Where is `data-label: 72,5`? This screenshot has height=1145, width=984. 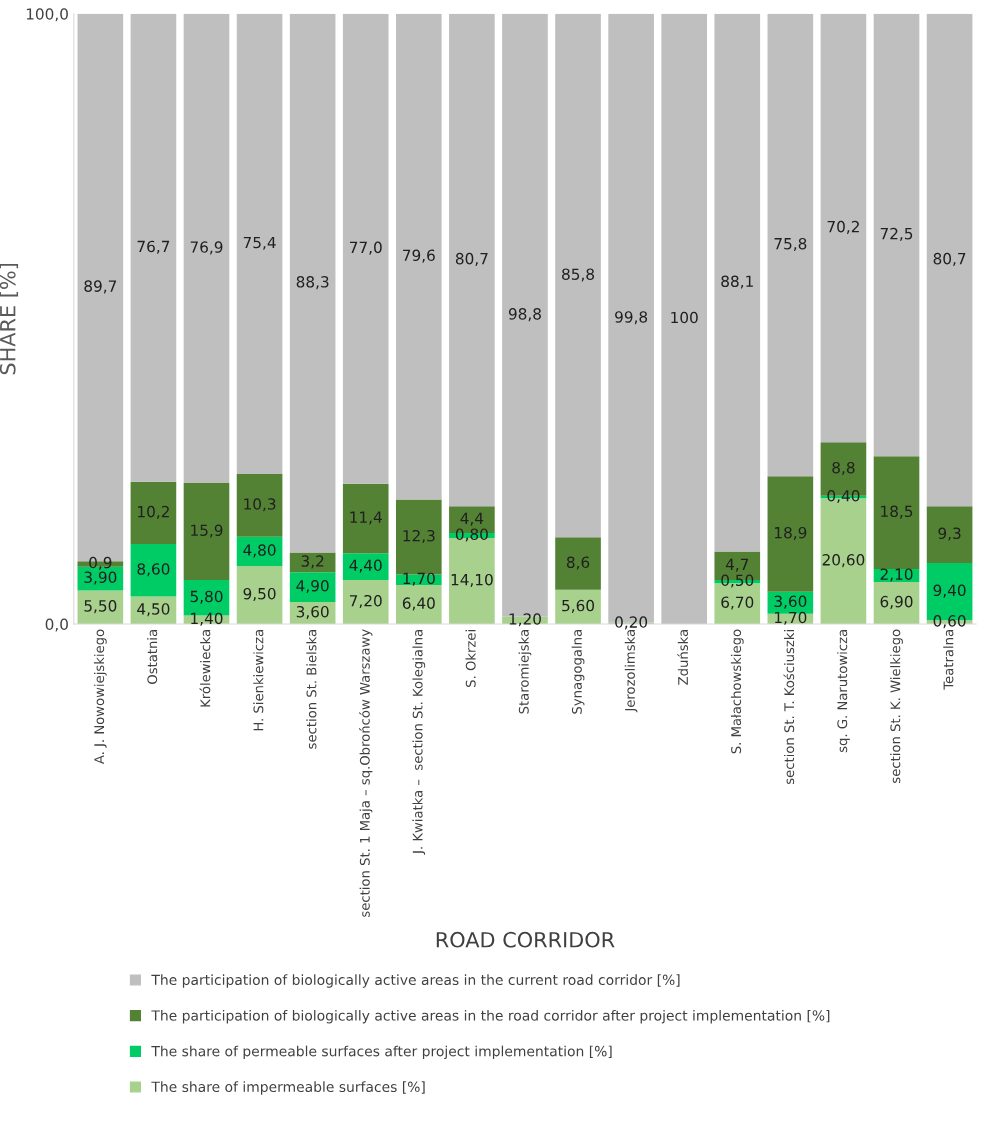 data-label: 72,5 is located at coordinates (896, 234).